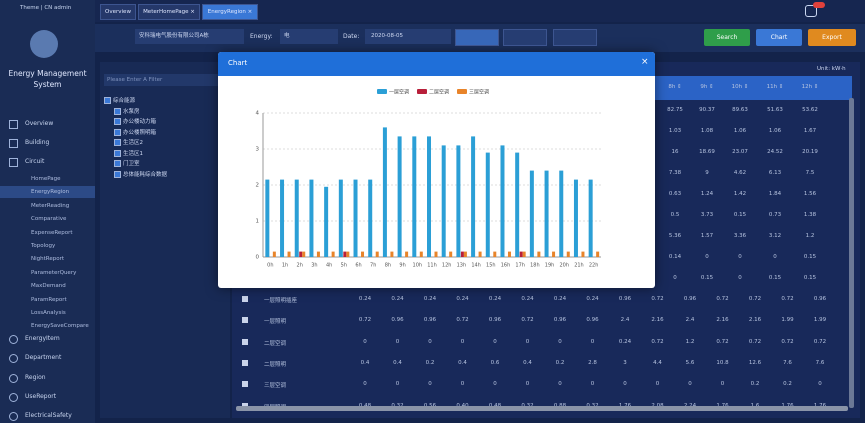 The image size is (865, 423). Describe the element at coordinates (50, 205) in the screenshot. I see `submenu-item: MeterReading` at that location.